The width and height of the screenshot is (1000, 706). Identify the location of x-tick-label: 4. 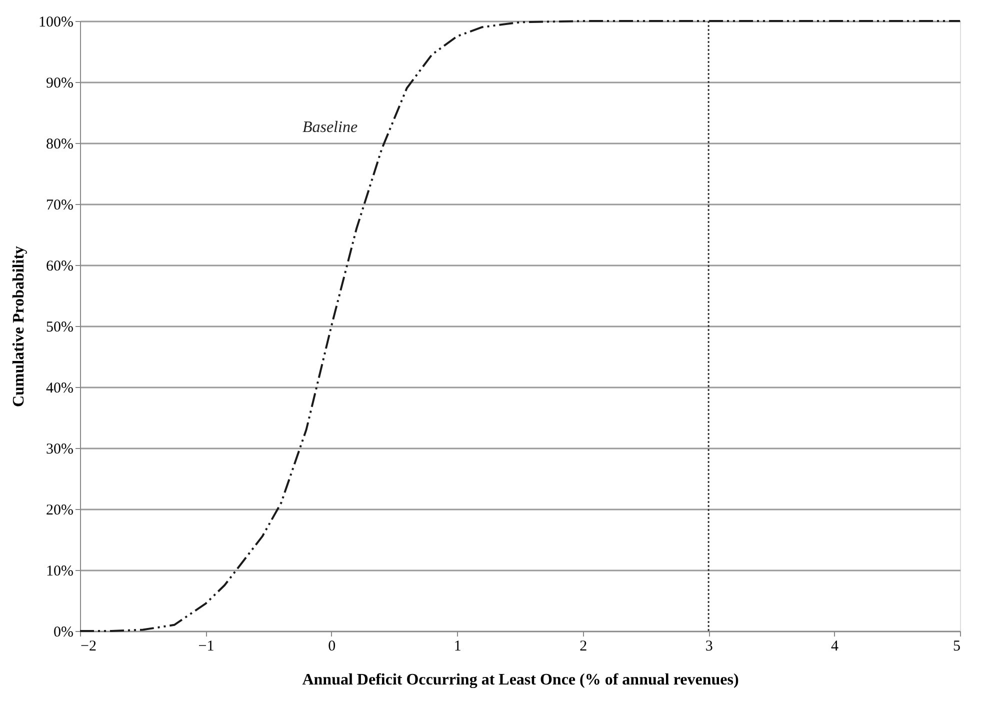
(835, 646).